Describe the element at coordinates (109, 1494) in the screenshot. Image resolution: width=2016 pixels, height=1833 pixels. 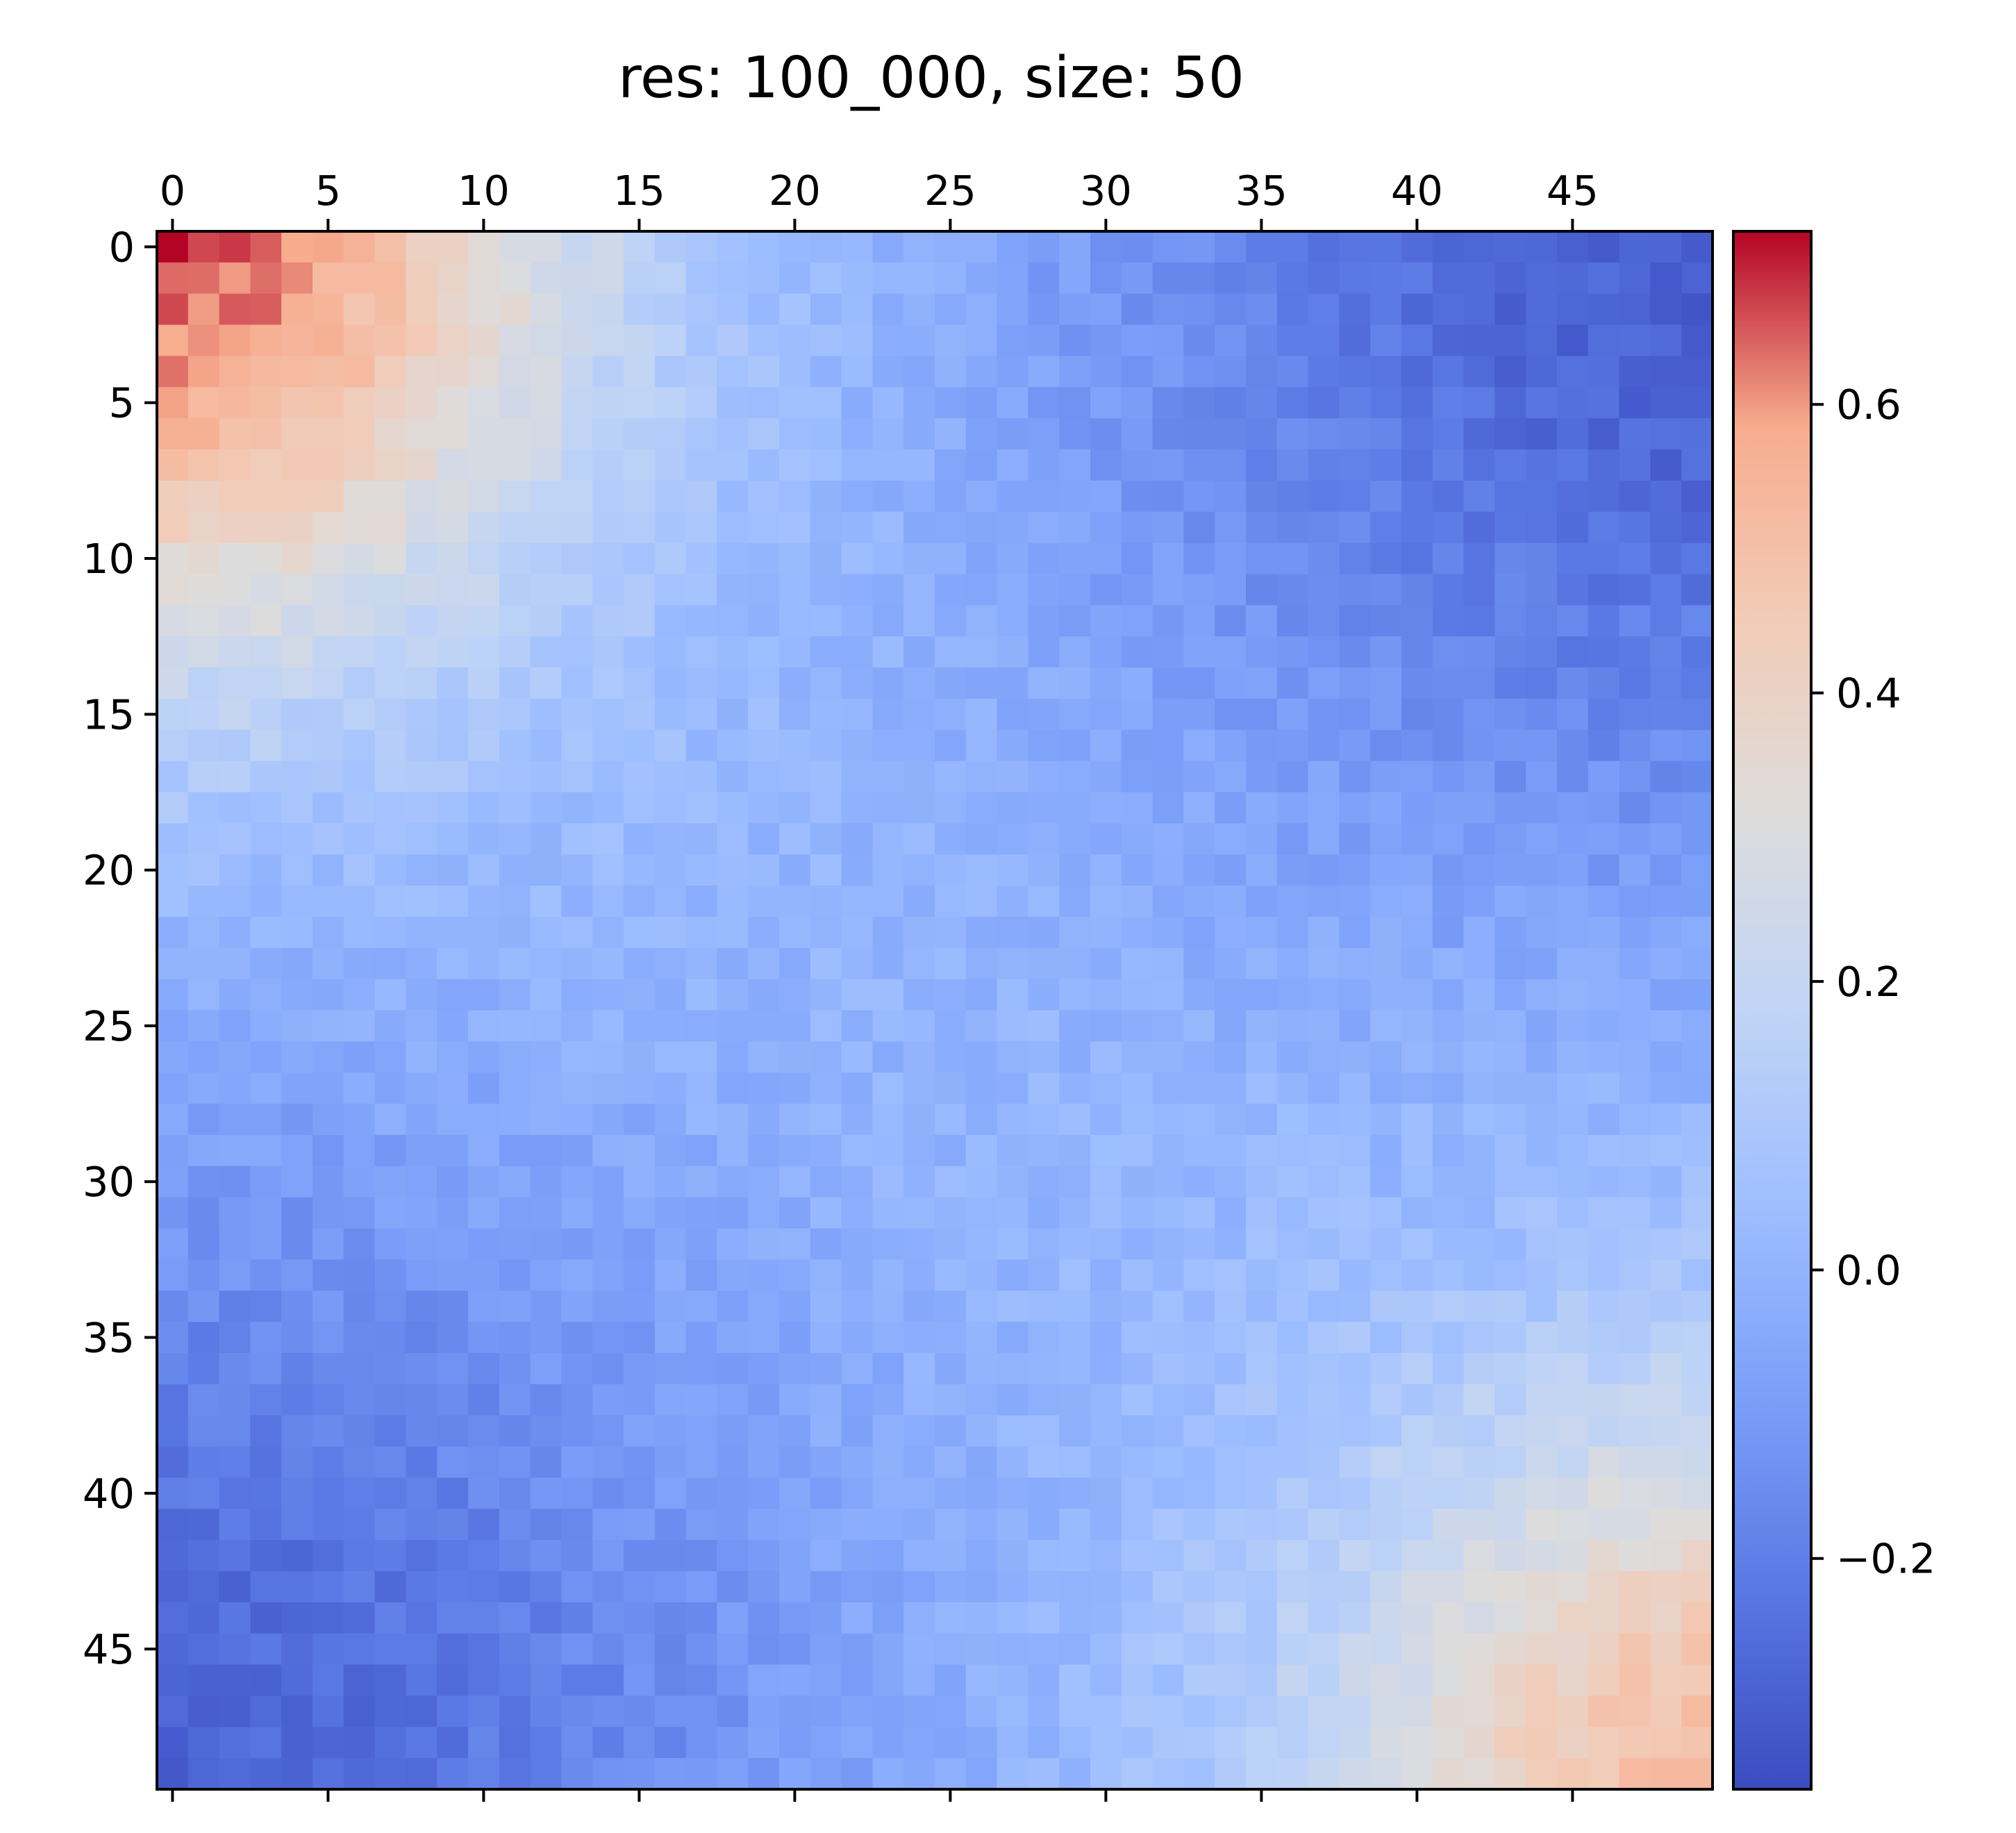
I see `y-tick-label: 40` at that location.